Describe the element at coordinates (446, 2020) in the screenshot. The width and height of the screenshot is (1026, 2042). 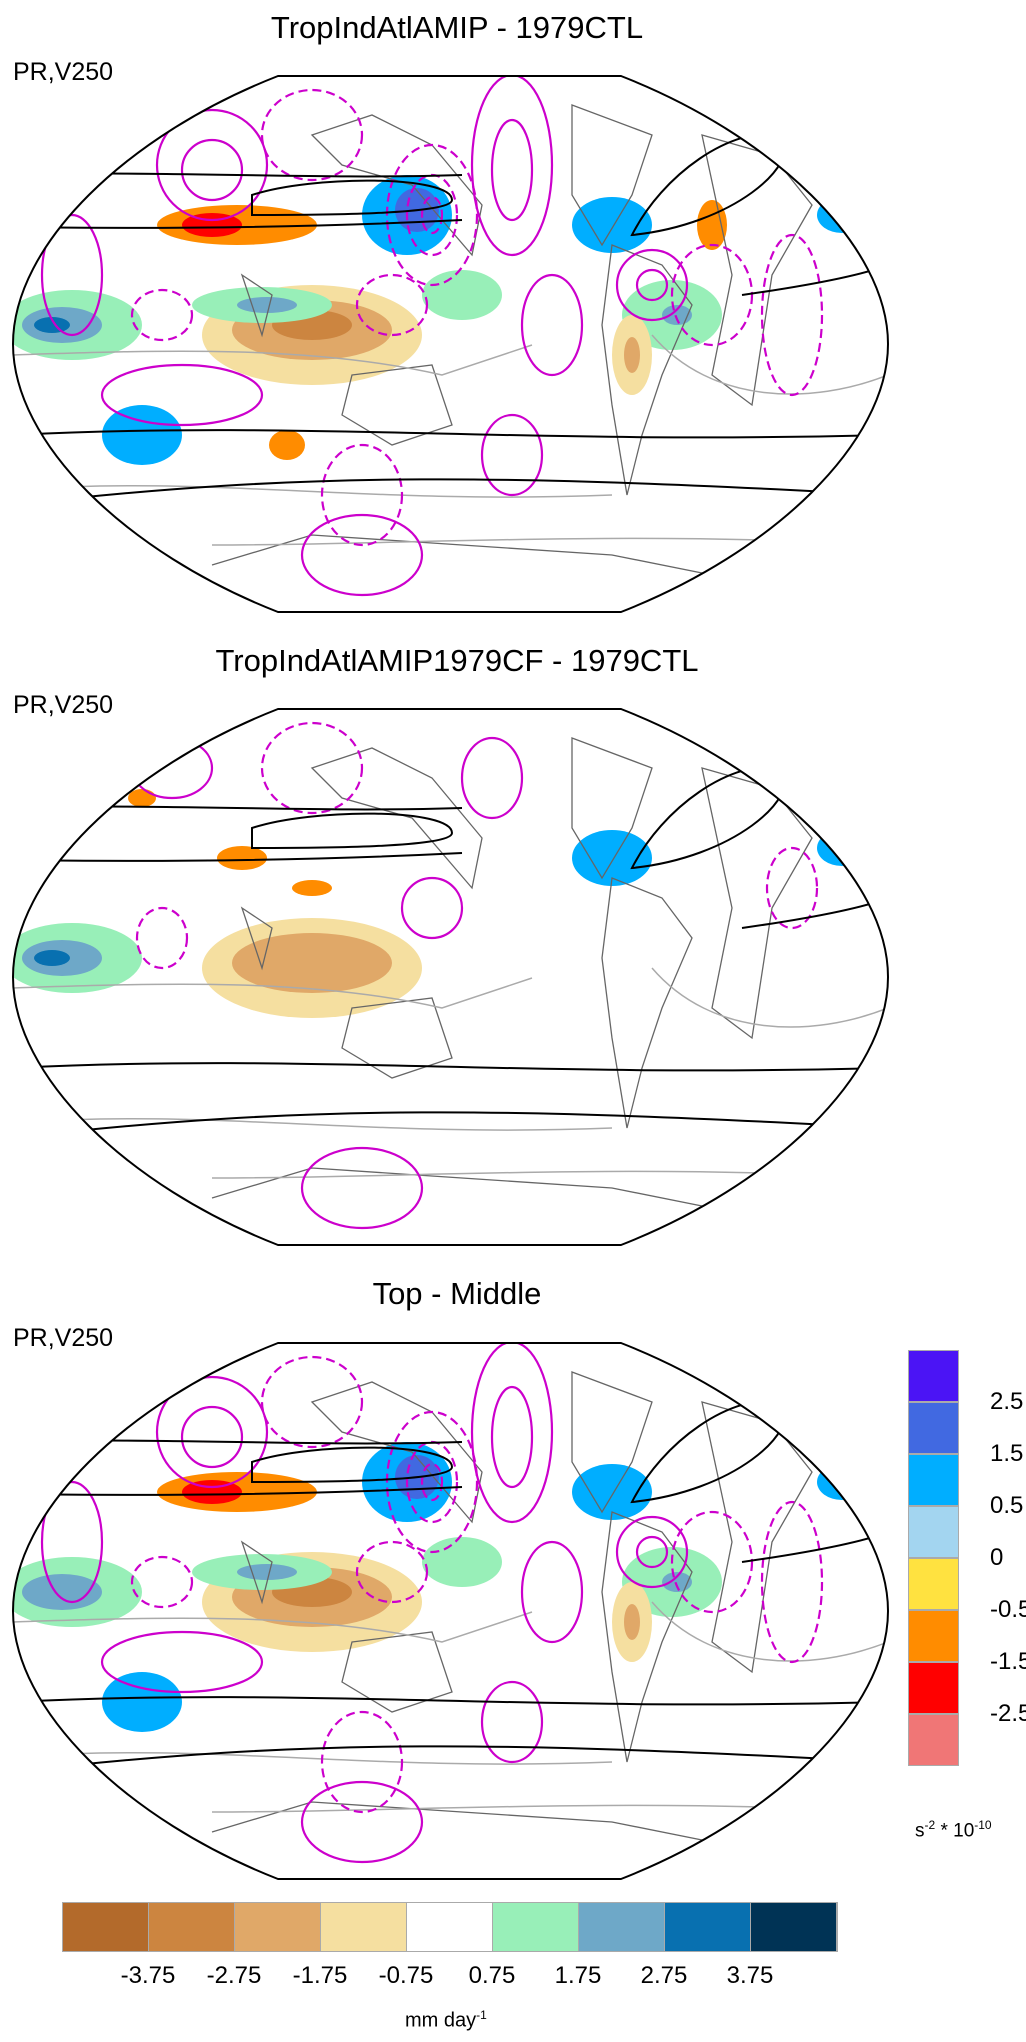
I see `precip-unit: mm day-1` at that location.